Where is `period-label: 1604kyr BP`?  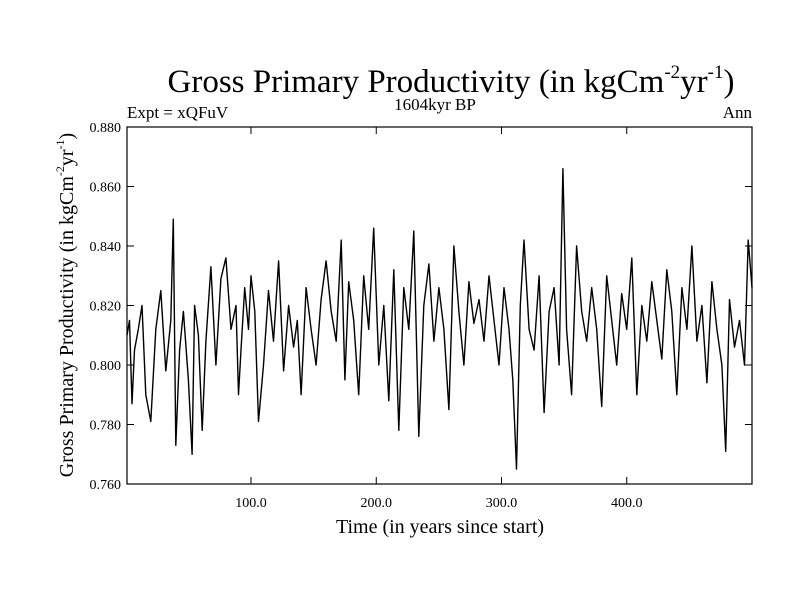
period-label: 1604kyr BP is located at coordinates (435, 104).